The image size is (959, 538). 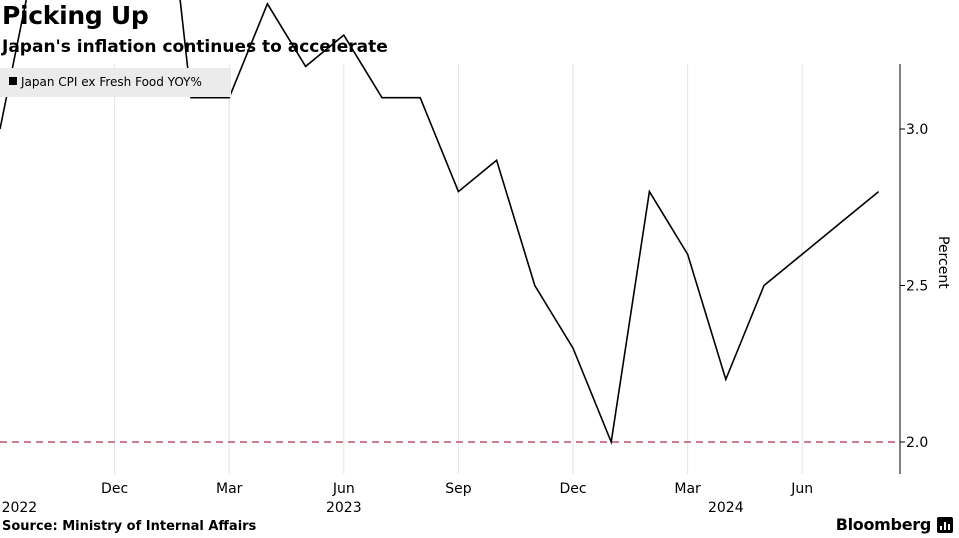 What do you see at coordinates (344, 508) in the screenshot?
I see `x-year-label: 2023` at bounding box center [344, 508].